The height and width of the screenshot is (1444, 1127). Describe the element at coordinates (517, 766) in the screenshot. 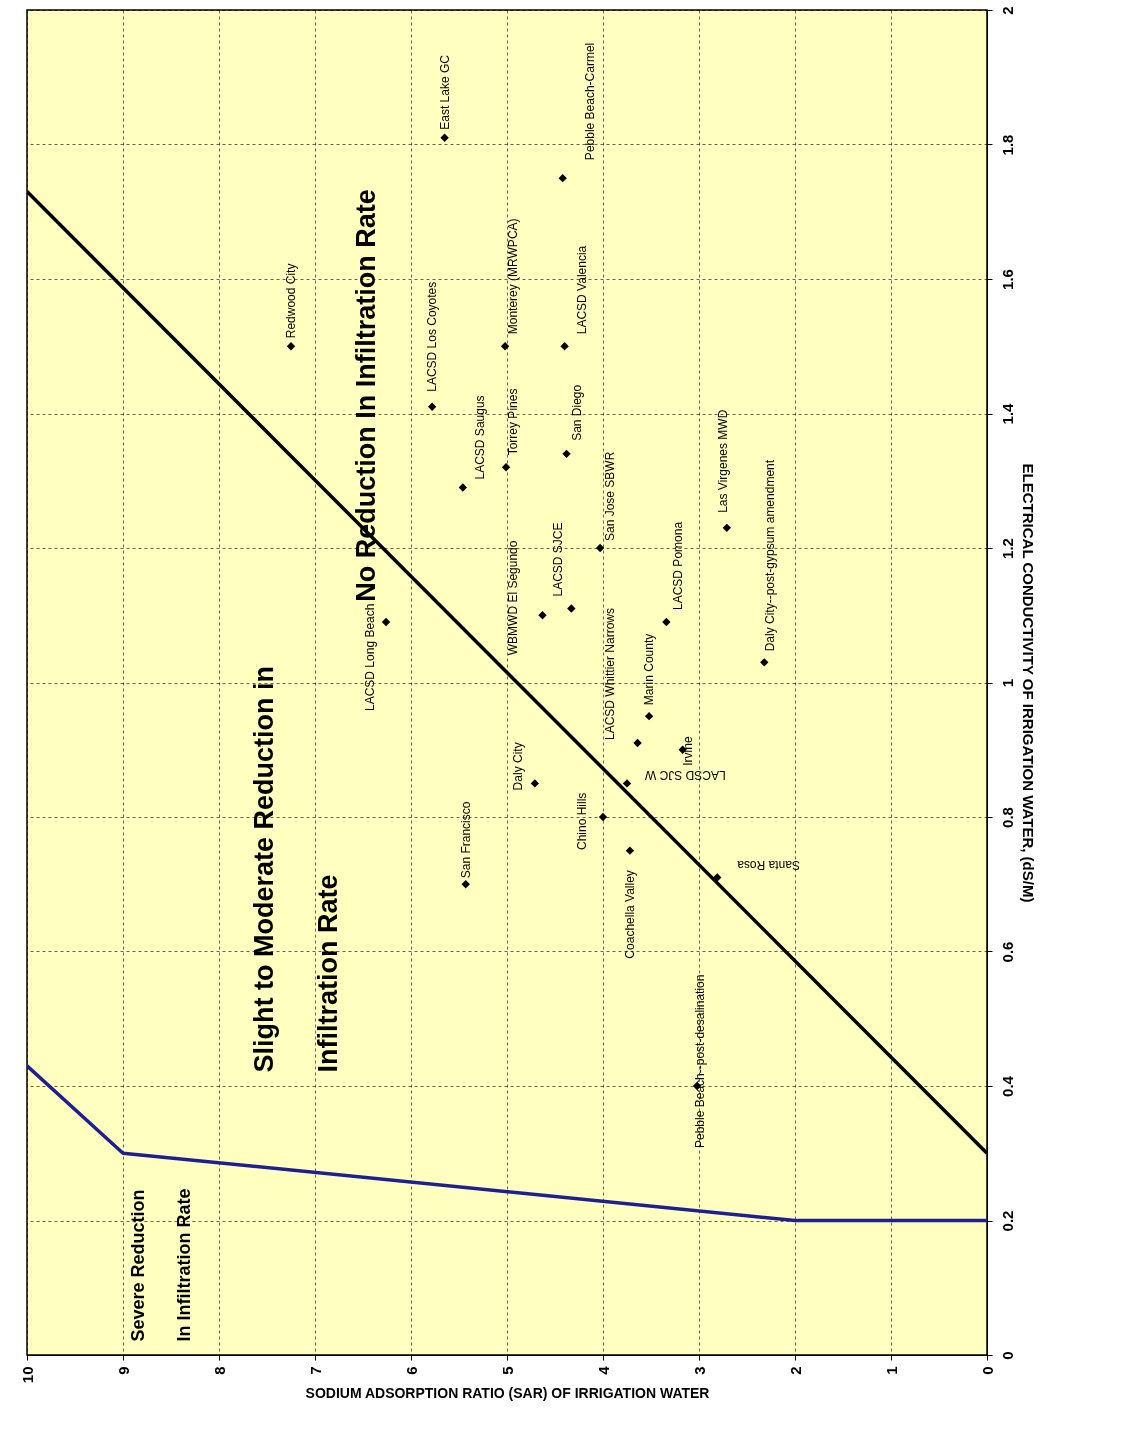

I see `annotation: Daly City` at that location.